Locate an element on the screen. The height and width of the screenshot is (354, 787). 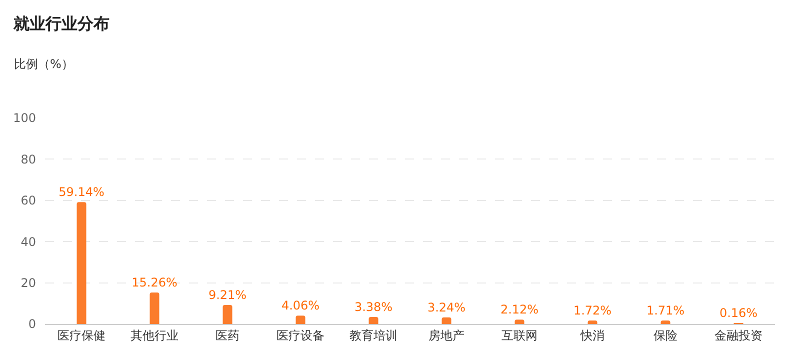
x-tick-label: 教育培训 is located at coordinates (374, 335).